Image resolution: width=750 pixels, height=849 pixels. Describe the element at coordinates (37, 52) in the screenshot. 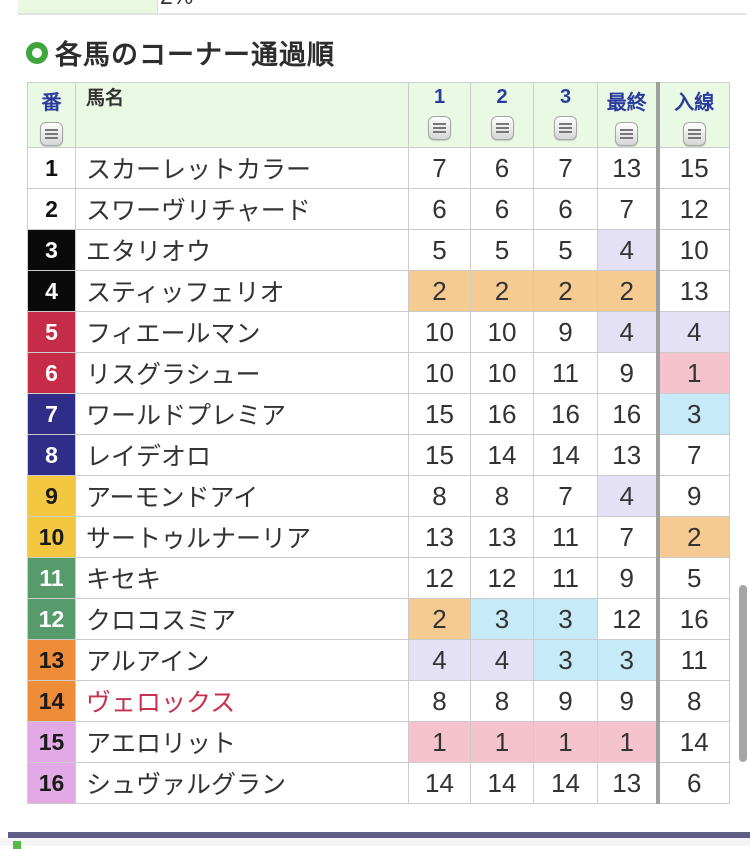

I see `green-ring-icon` at that location.